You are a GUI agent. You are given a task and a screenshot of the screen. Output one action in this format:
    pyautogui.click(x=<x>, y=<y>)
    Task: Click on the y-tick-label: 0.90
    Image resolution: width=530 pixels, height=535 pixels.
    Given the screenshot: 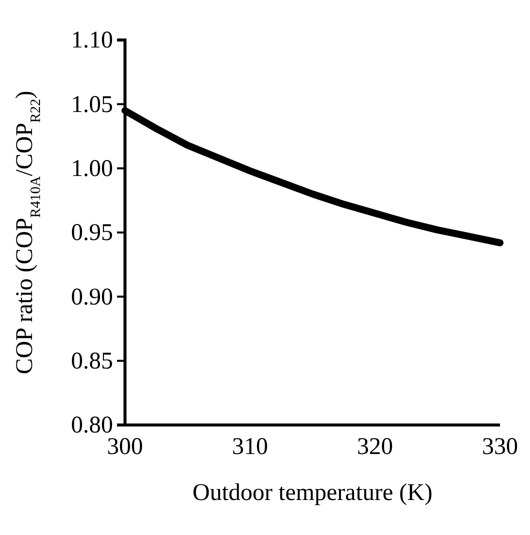 What is the action you would take?
    pyautogui.click(x=92, y=297)
    